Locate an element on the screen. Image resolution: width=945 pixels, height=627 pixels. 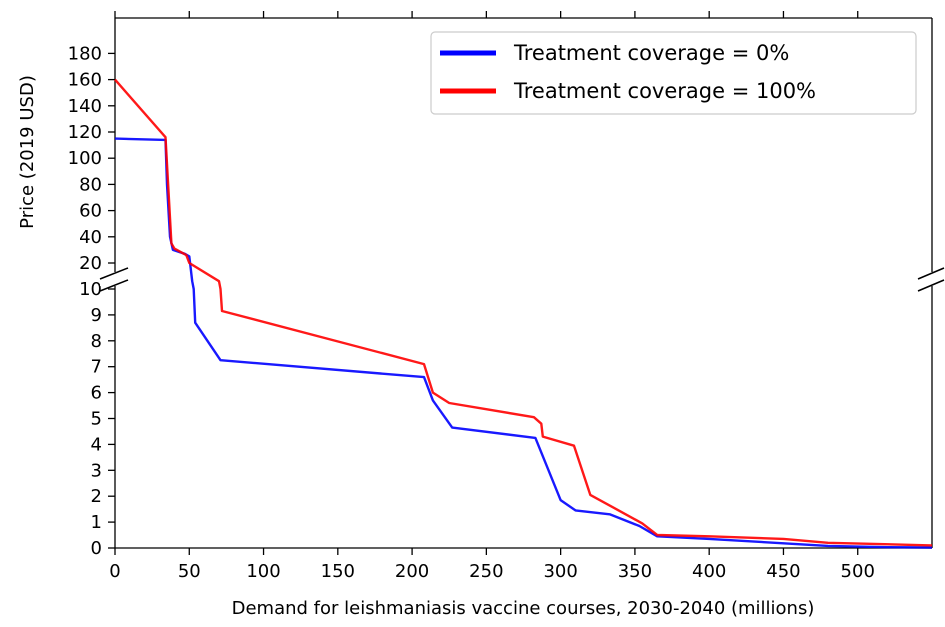
y-tick-120-label: 120 is located at coordinates (85, 132).